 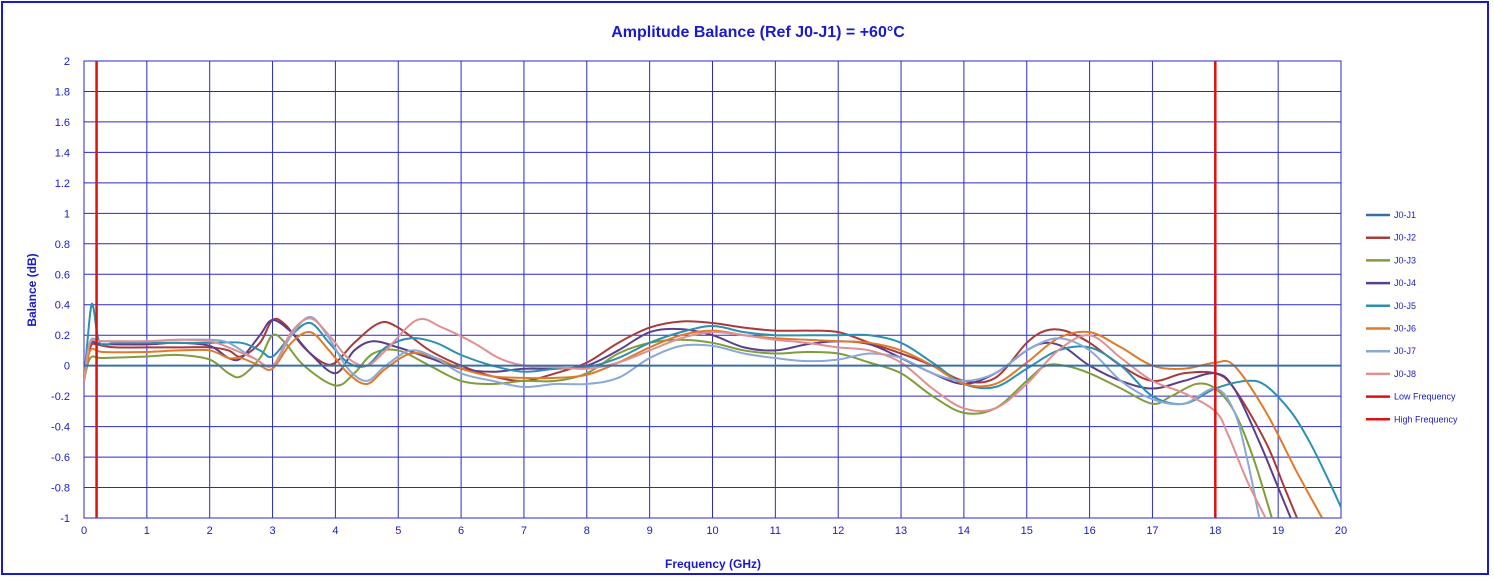 What do you see at coordinates (901, 531) in the screenshot?
I see `x-tick-label: 13` at bounding box center [901, 531].